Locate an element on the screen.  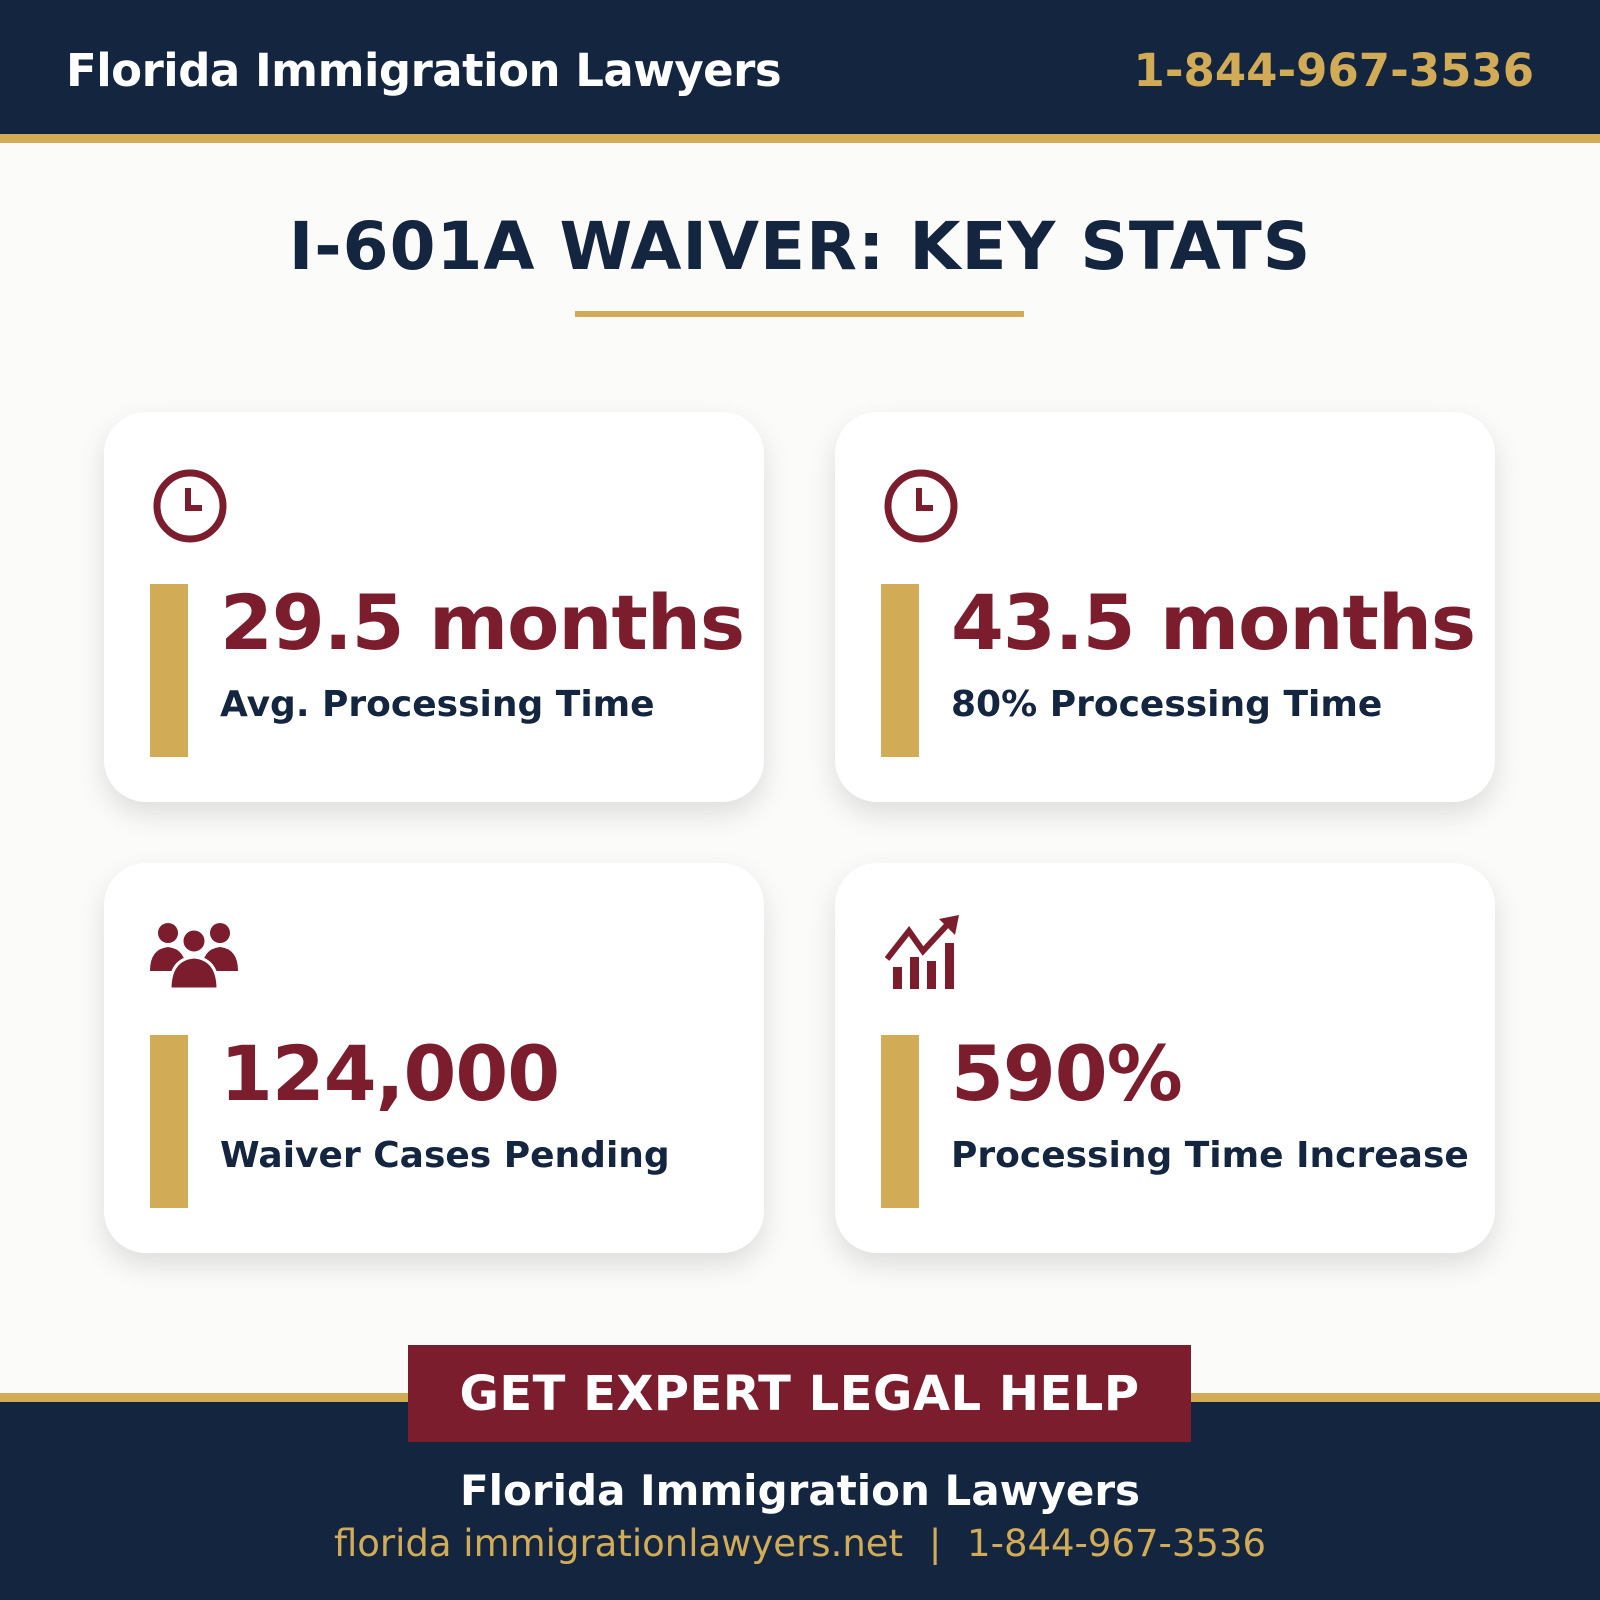
title-underline is located at coordinates (799, 314).